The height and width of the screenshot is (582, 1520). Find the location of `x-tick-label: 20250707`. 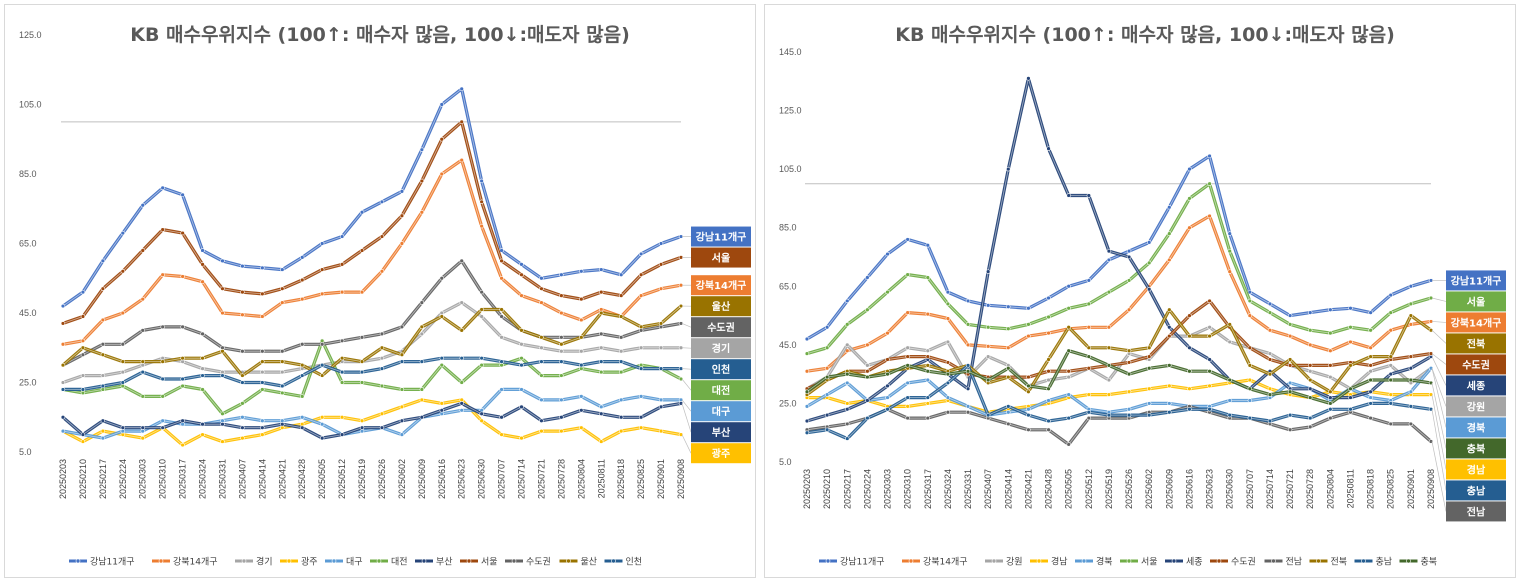

x-tick-label: 20250707 is located at coordinates (1250, 489).